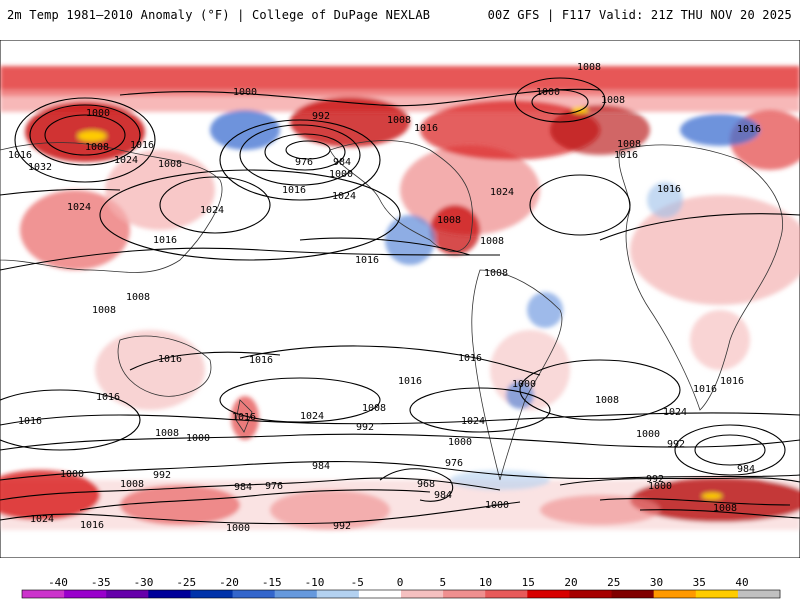  I want to click on colorbar-outline, so click(401, 594).